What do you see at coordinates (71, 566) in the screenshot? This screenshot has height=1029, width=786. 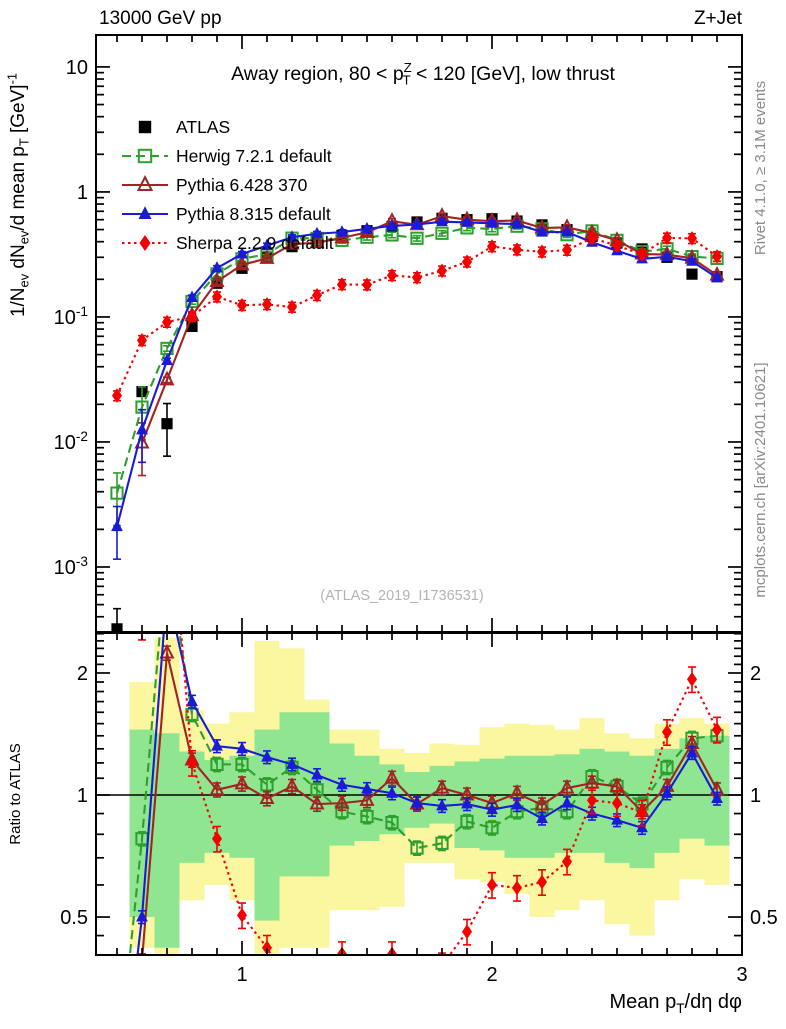 I see `y-tick-label: 10⁻³` at bounding box center [71, 566].